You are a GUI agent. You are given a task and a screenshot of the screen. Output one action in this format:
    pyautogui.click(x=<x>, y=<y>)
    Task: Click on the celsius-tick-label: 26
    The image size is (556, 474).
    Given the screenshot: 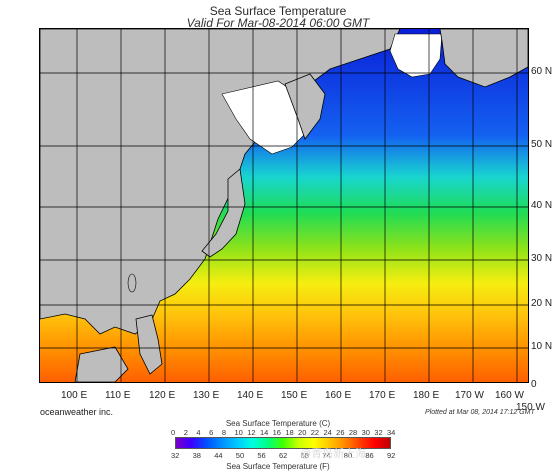 What is the action you would take?
    pyautogui.click(x=340, y=432)
    